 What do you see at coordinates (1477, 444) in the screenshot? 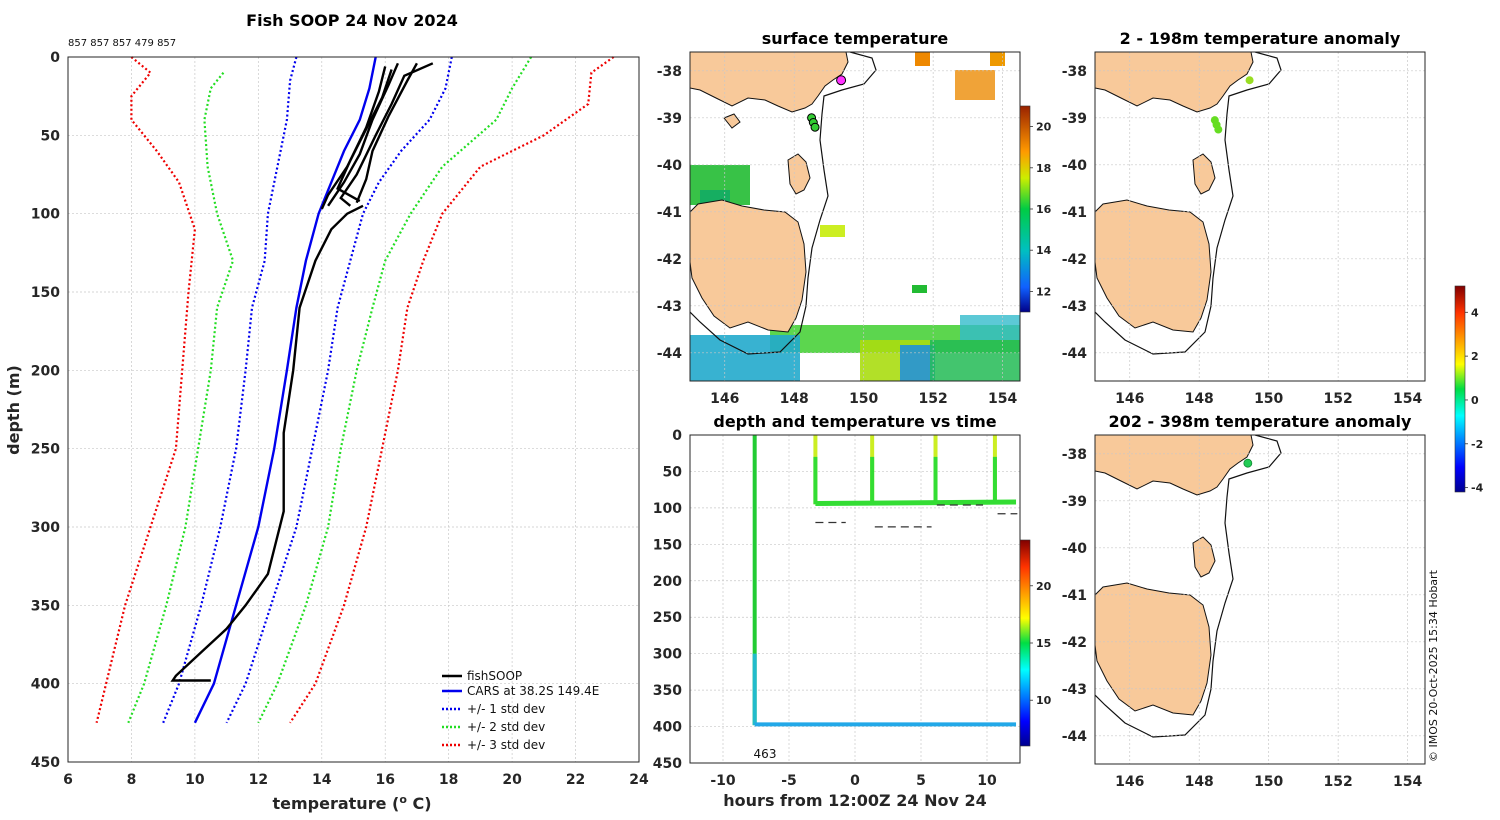
I see `colorbar-tick-label: -2` at bounding box center [1477, 444].